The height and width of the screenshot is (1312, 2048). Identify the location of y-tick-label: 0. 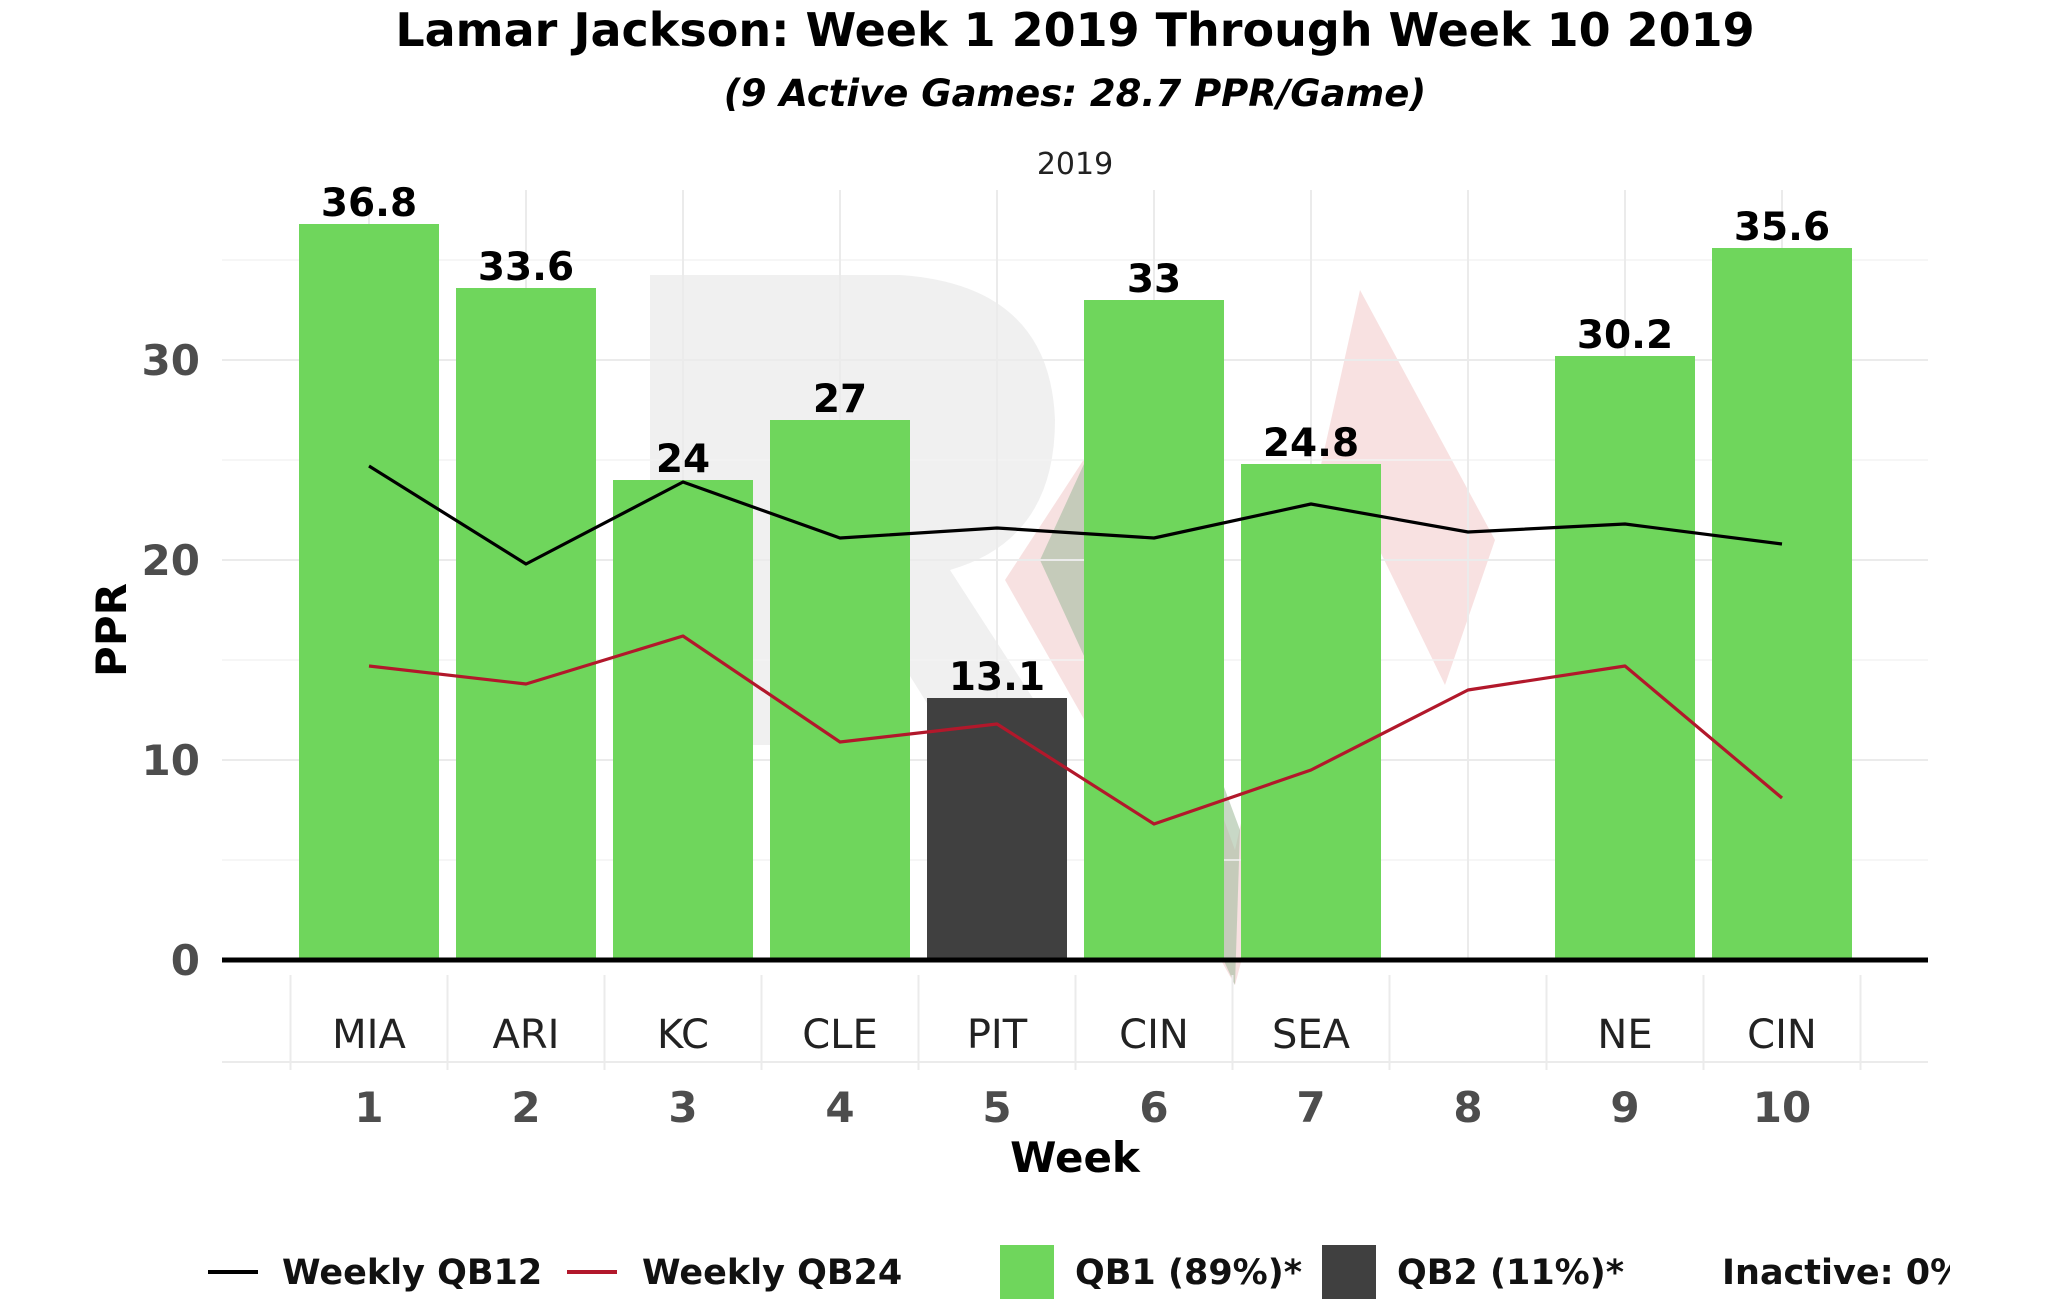
(185, 960).